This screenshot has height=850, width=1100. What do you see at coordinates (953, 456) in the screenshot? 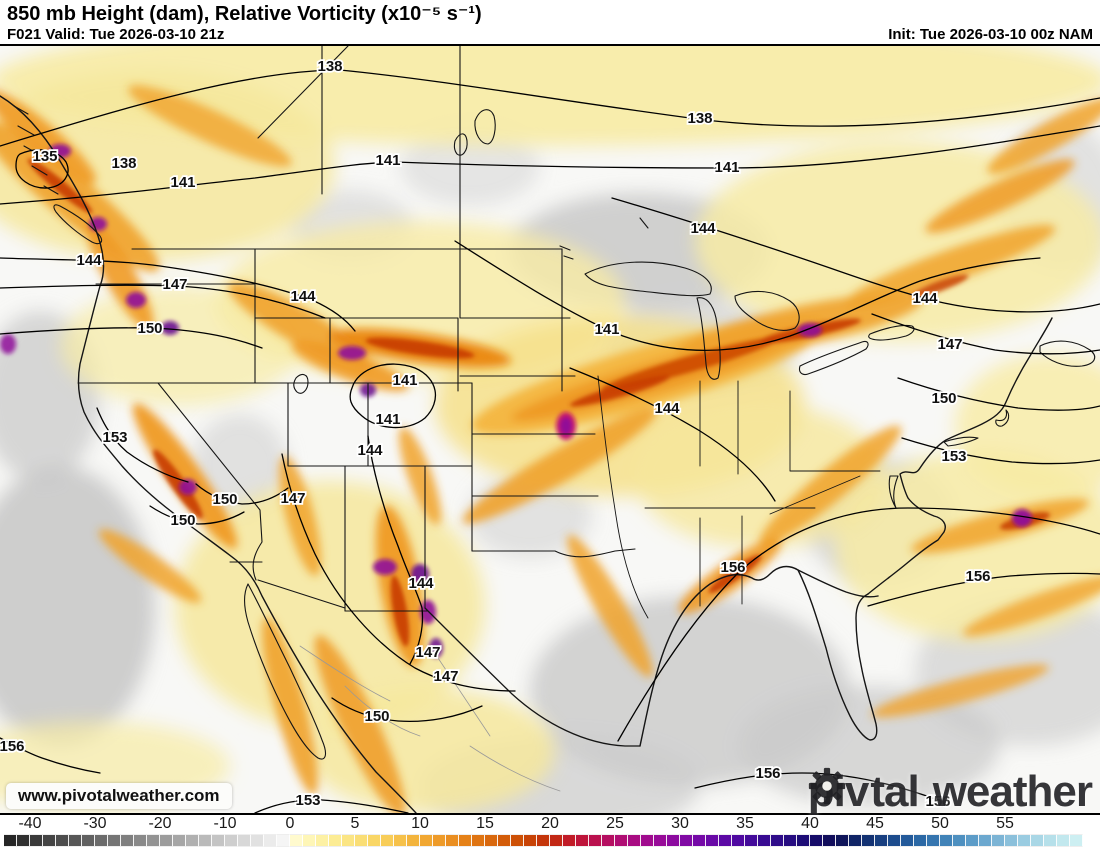
I see `contour-label: 153` at bounding box center [953, 456].